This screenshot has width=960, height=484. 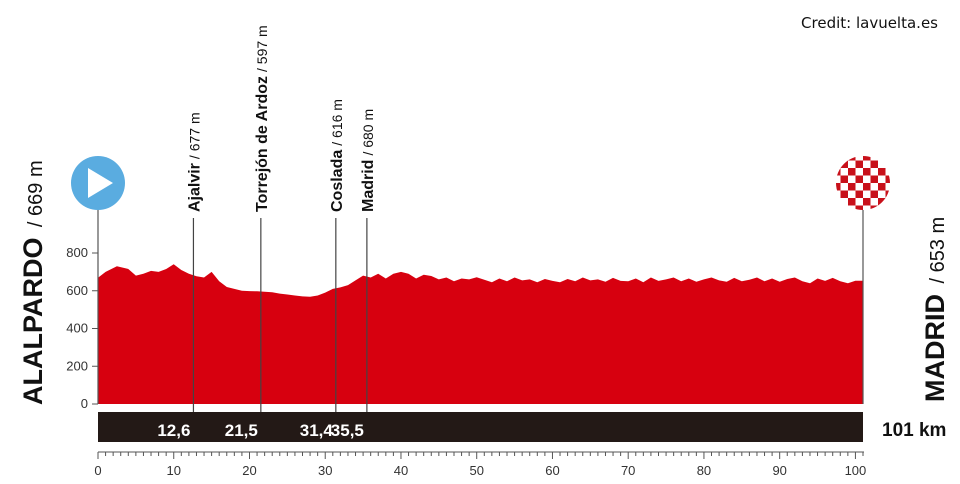 What do you see at coordinates (779, 470) in the screenshot?
I see `x-tick-label: 90` at bounding box center [779, 470].